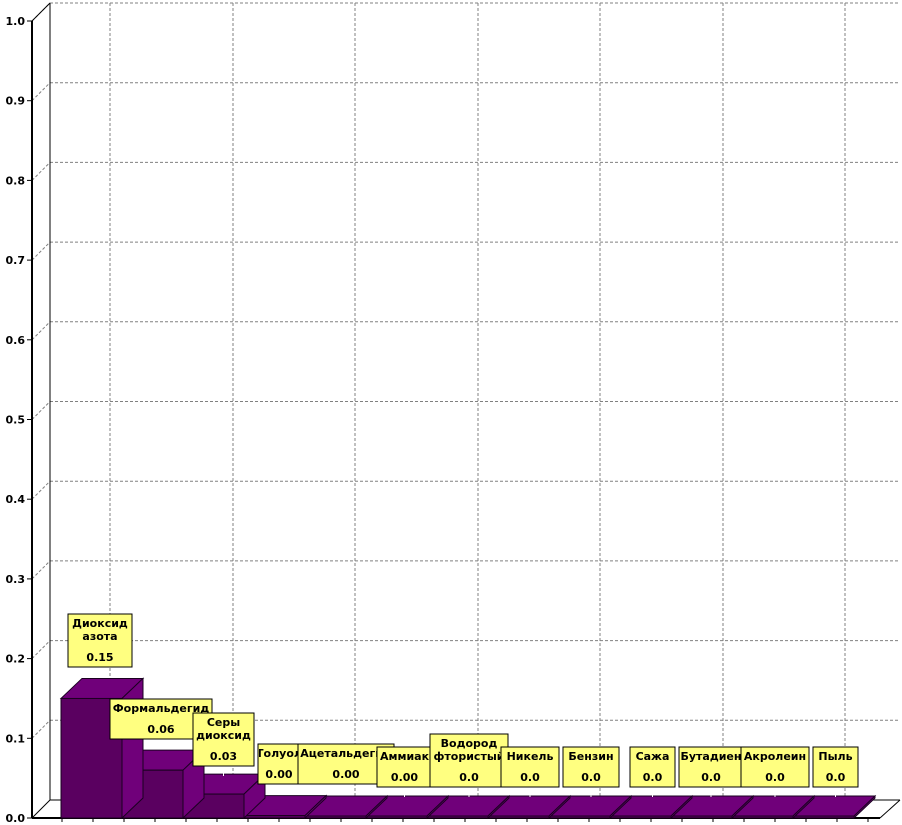 The width and height of the screenshot is (902, 825). I want to click on bar-category-label: Водород, so click(469, 743).